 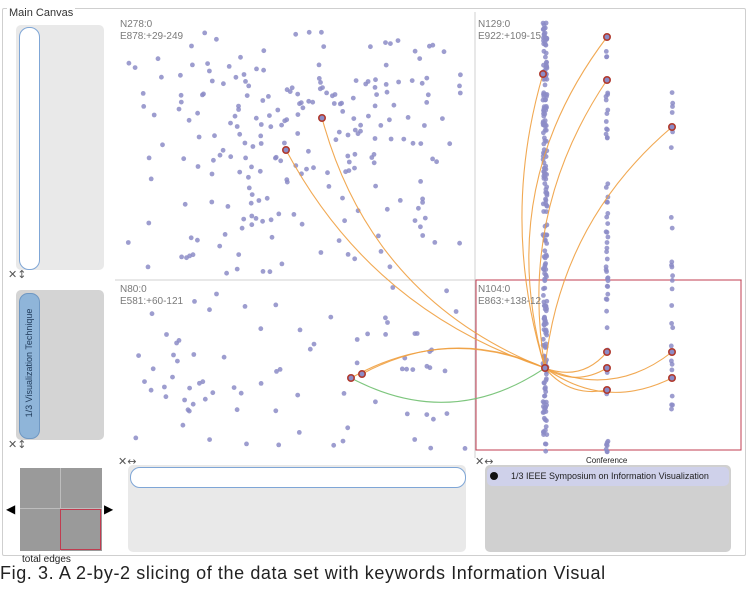 I want to click on overview-right-arrow-icon: ▶, so click(x=109, y=509).